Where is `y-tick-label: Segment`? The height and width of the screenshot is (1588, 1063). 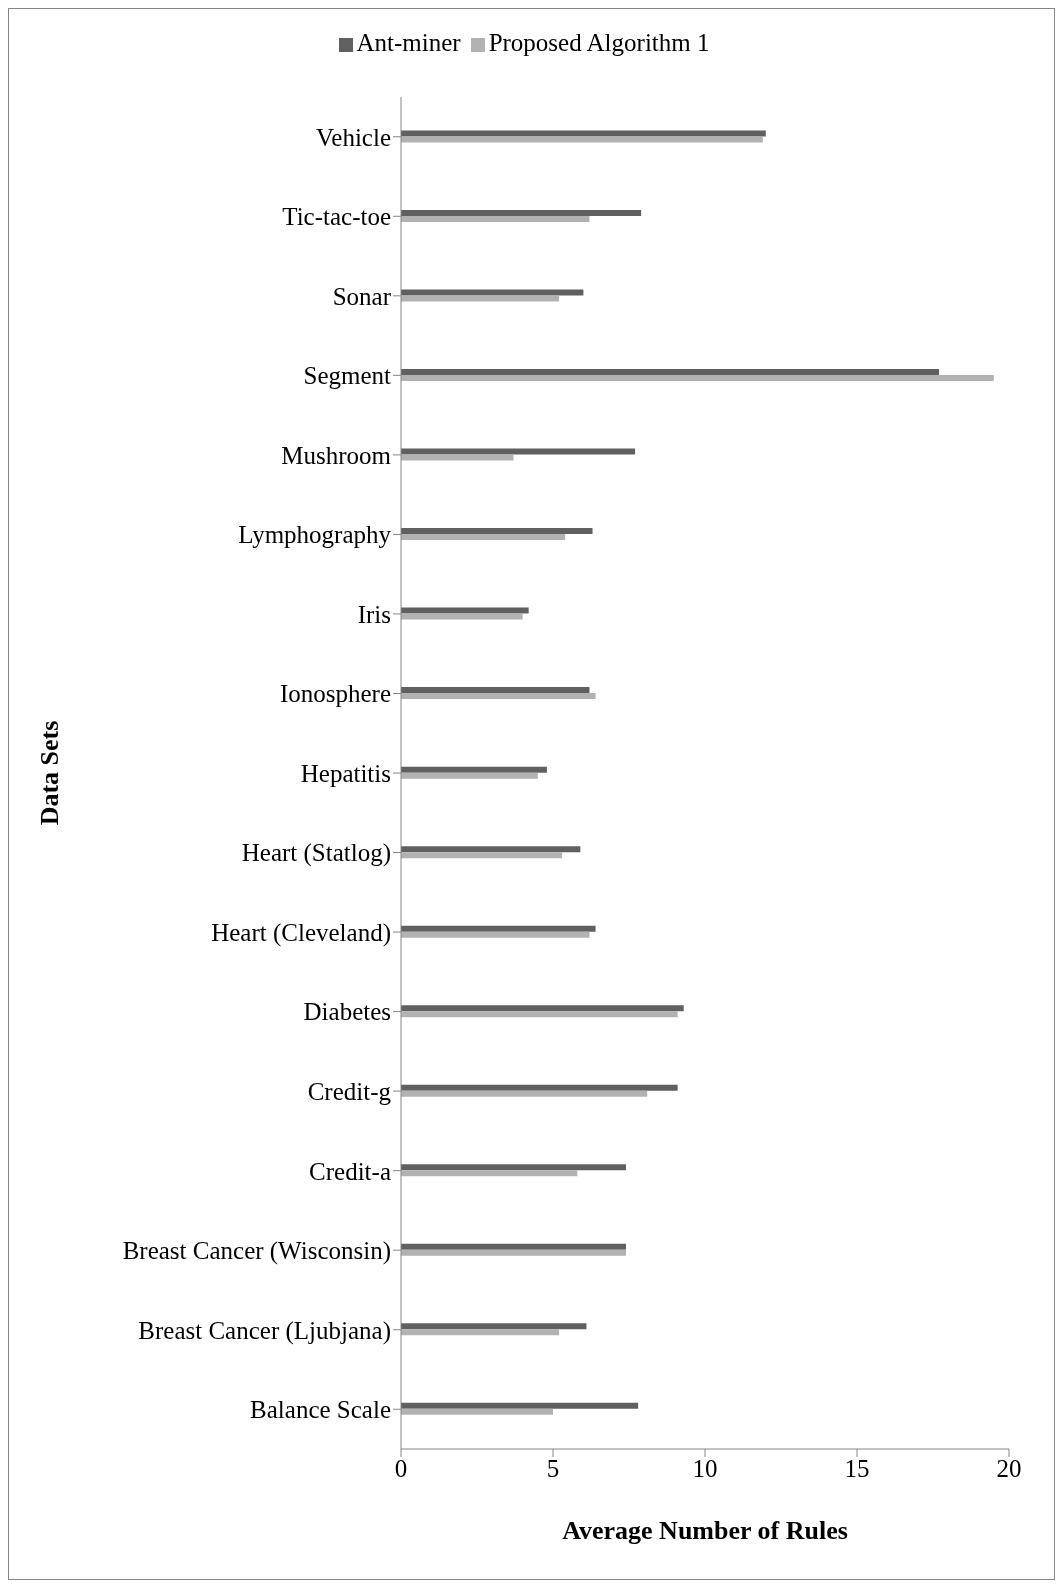 y-tick-label: Segment is located at coordinates (347, 376).